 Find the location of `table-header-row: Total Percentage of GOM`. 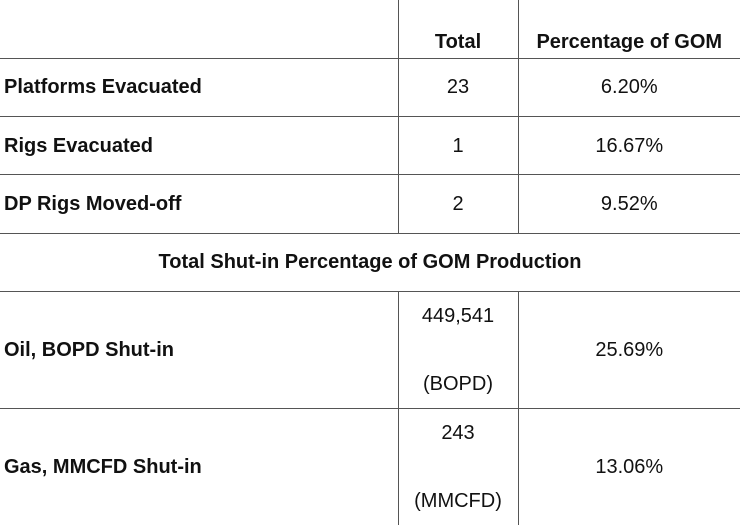

table-header-row: Total Percentage of GOM is located at coordinates (370, 29).